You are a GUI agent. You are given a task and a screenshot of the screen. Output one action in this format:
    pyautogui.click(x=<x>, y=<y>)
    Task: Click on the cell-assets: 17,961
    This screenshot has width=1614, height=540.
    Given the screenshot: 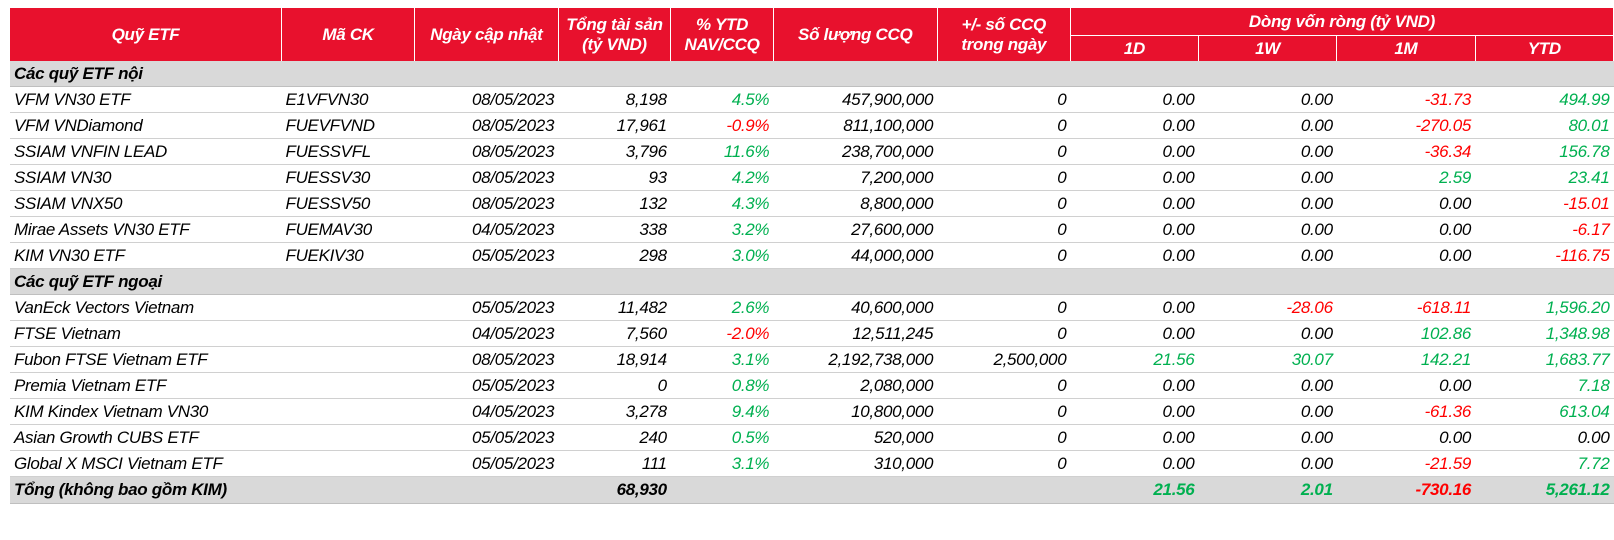 What is the action you would take?
    pyautogui.click(x=614, y=125)
    